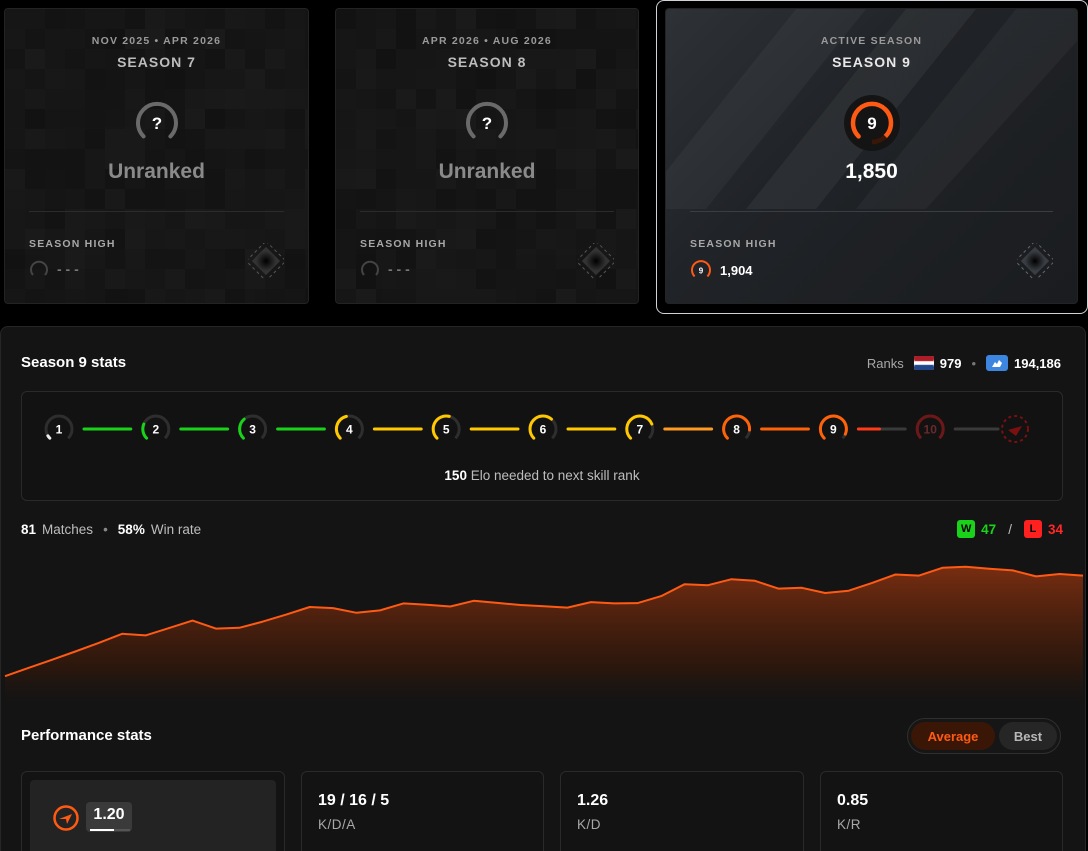 The image size is (1088, 851). What do you see at coordinates (403, 244) in the screenshot?
I see `season-high-label: SEASON HIGH` at bounding box center [403, 244].